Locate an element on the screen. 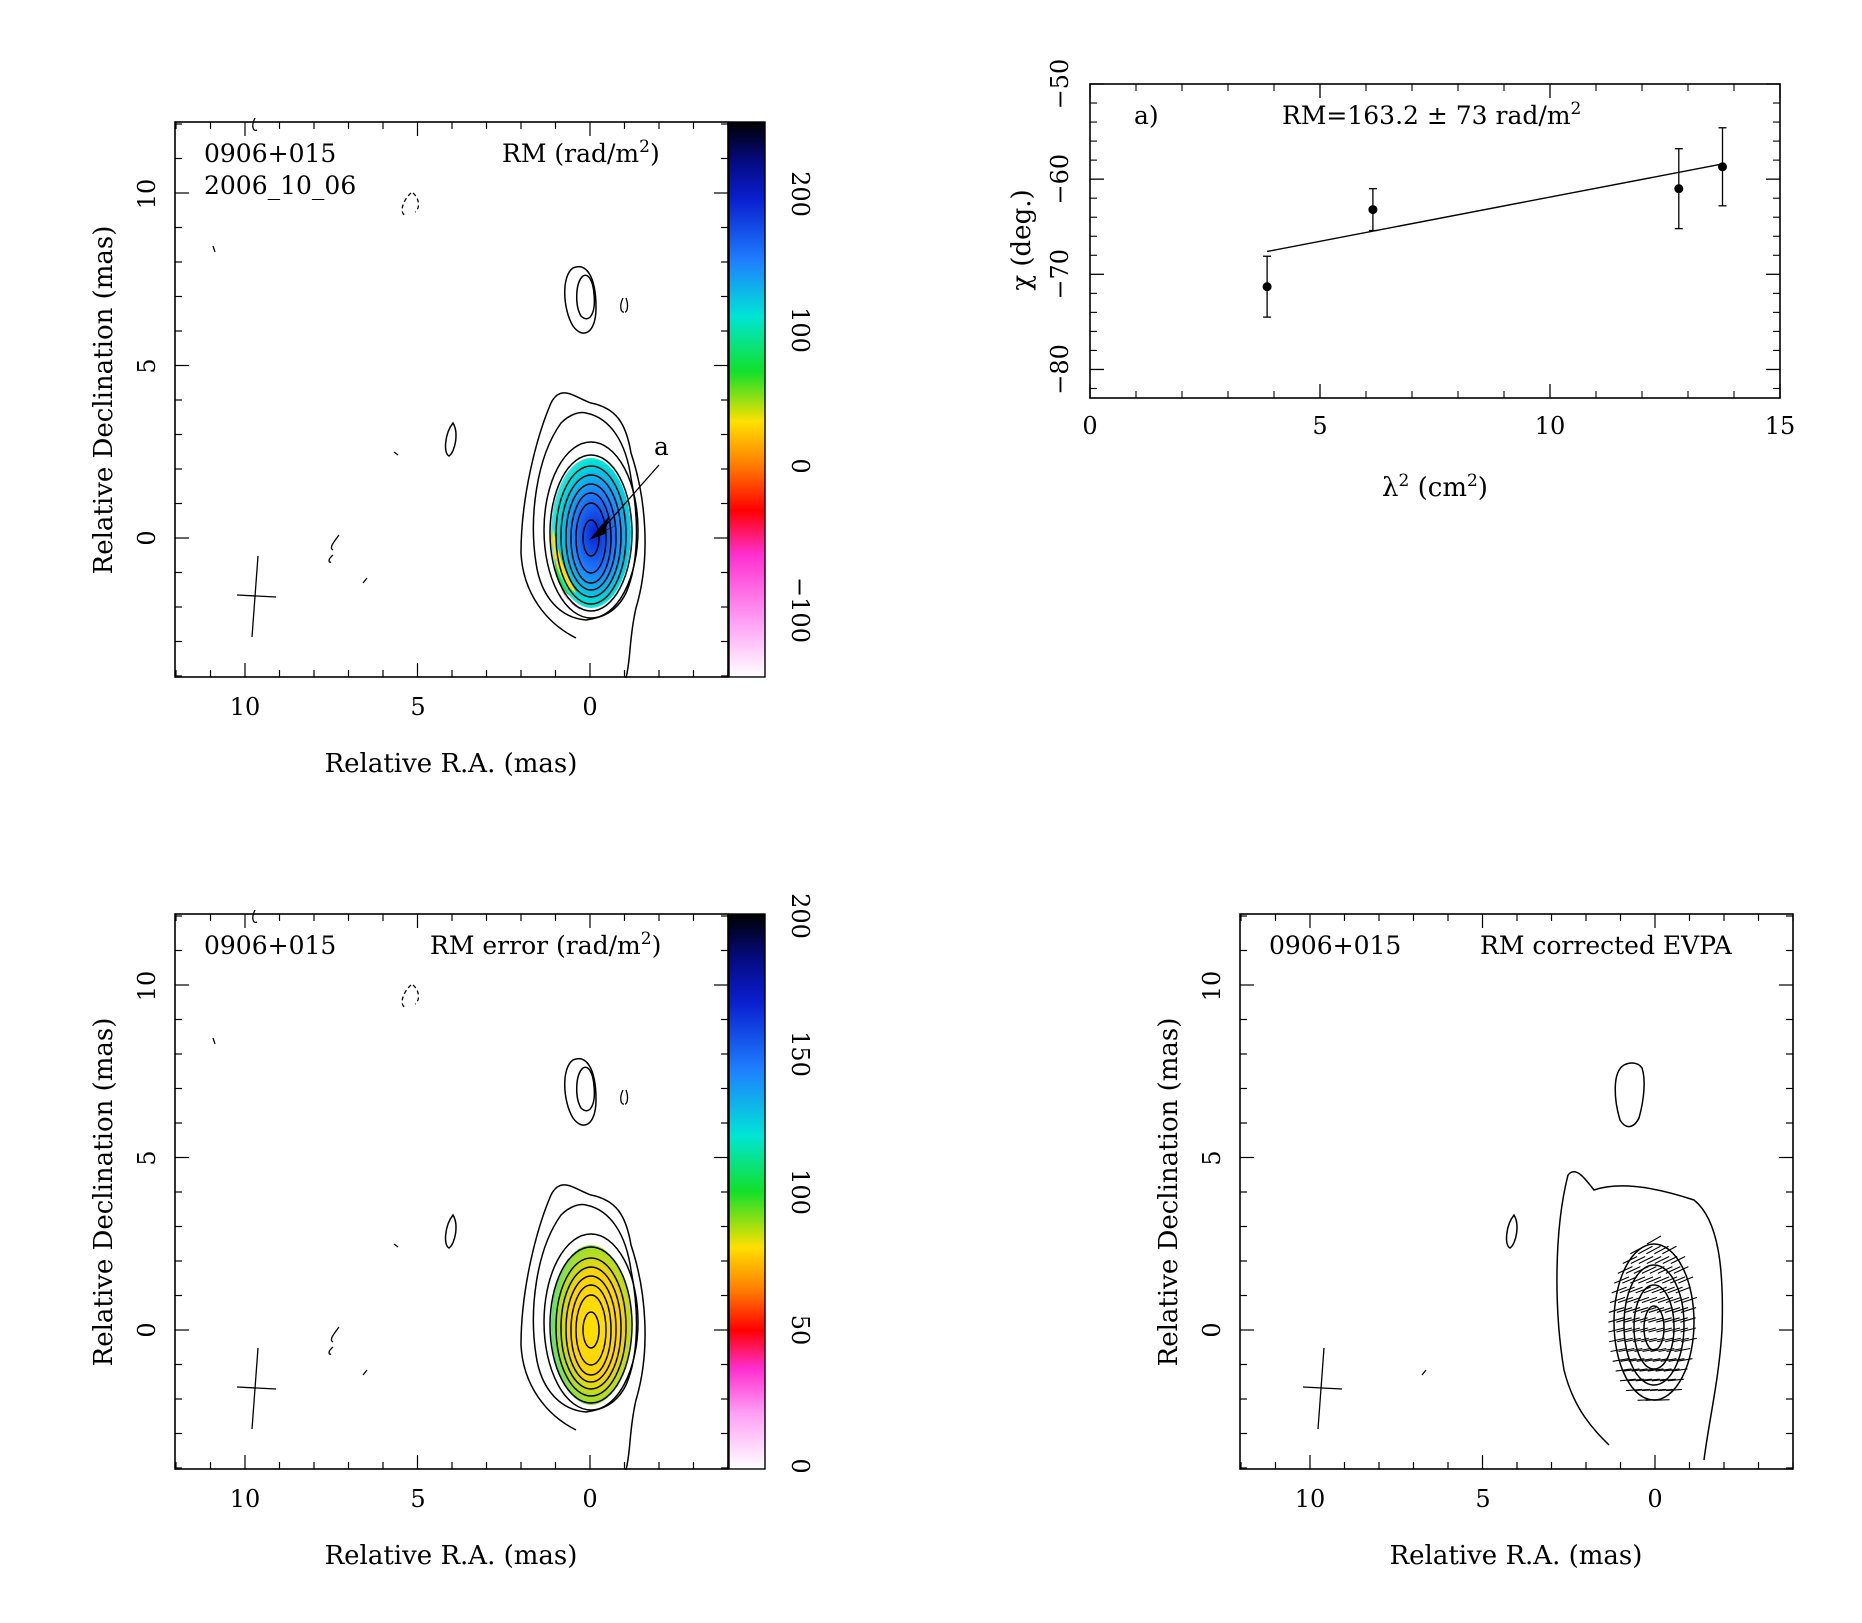 This screenshot has width=1862, height=1623. err-x-tick: 0 is located at coordinates (589, 1499).